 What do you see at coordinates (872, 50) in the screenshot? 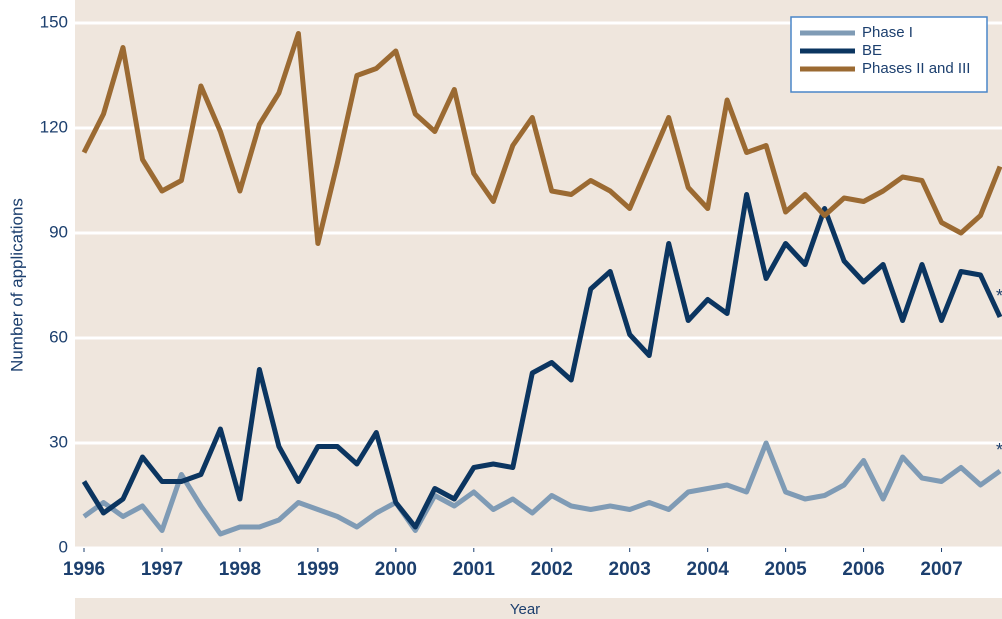
I see `legend-label: BE` at bounding box center [872, 50].